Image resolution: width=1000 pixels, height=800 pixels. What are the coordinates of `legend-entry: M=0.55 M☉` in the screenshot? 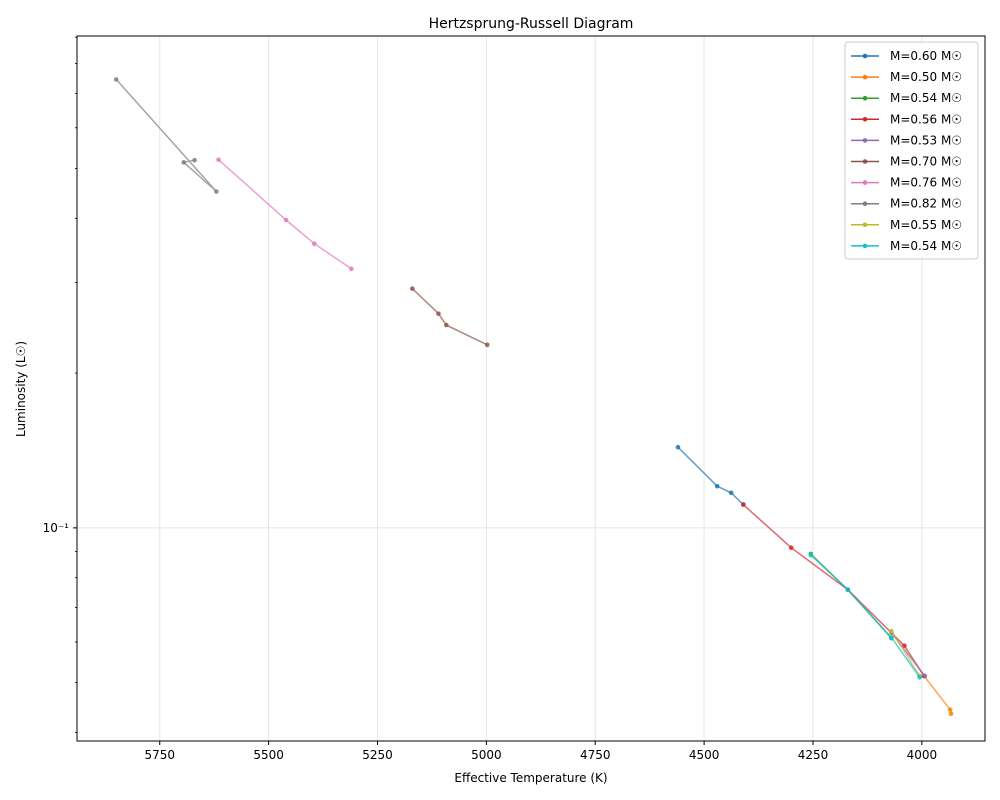 It's located at (906, 225).